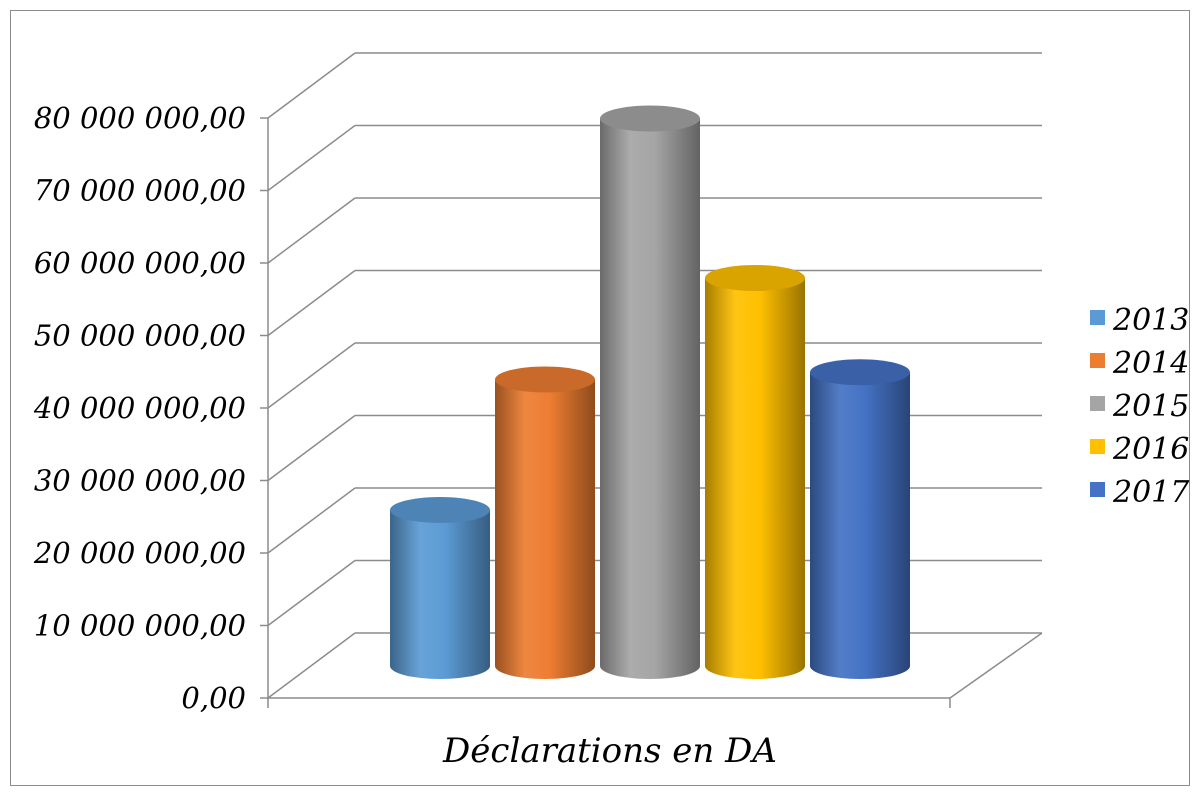 This screenshot has width=1201, height=798. I want to click on legend-item-2013: 2013, so click(1139, 320).